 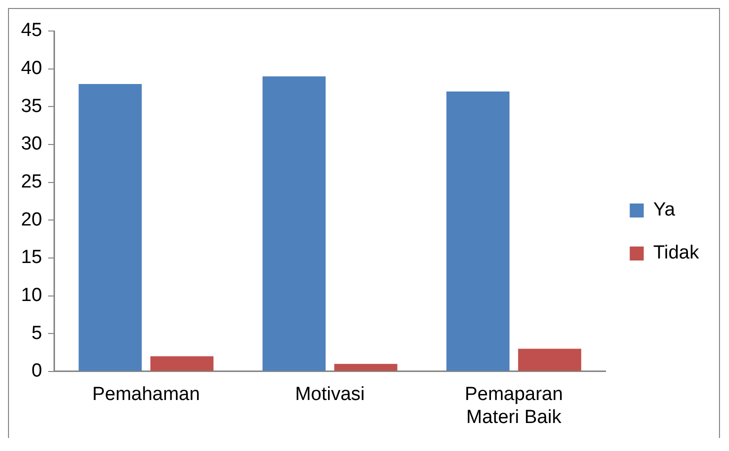 What do you see at coordinates (513, 406) in the screenshot?
I see `x-tick-label: Pemaparan Materi Baik` at bounding box center [513, 406].